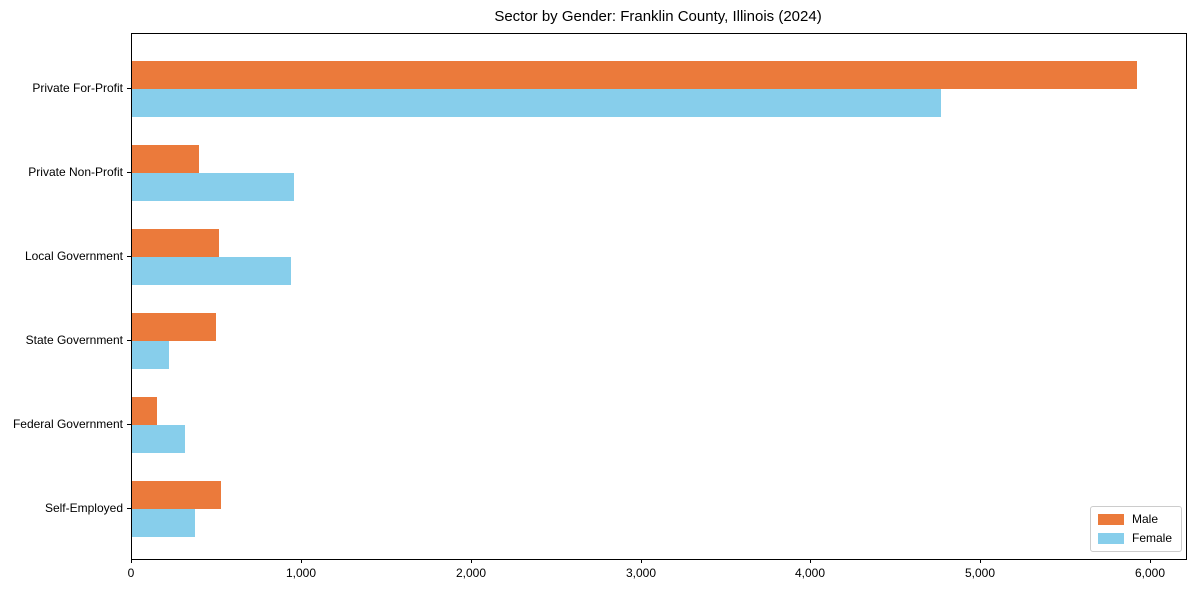 This screenshot has height=600, width=1200. Describe the element at coordinates (810, 573) in the screenshot. I see `x-tick-label-4000: 4,000` at that location.